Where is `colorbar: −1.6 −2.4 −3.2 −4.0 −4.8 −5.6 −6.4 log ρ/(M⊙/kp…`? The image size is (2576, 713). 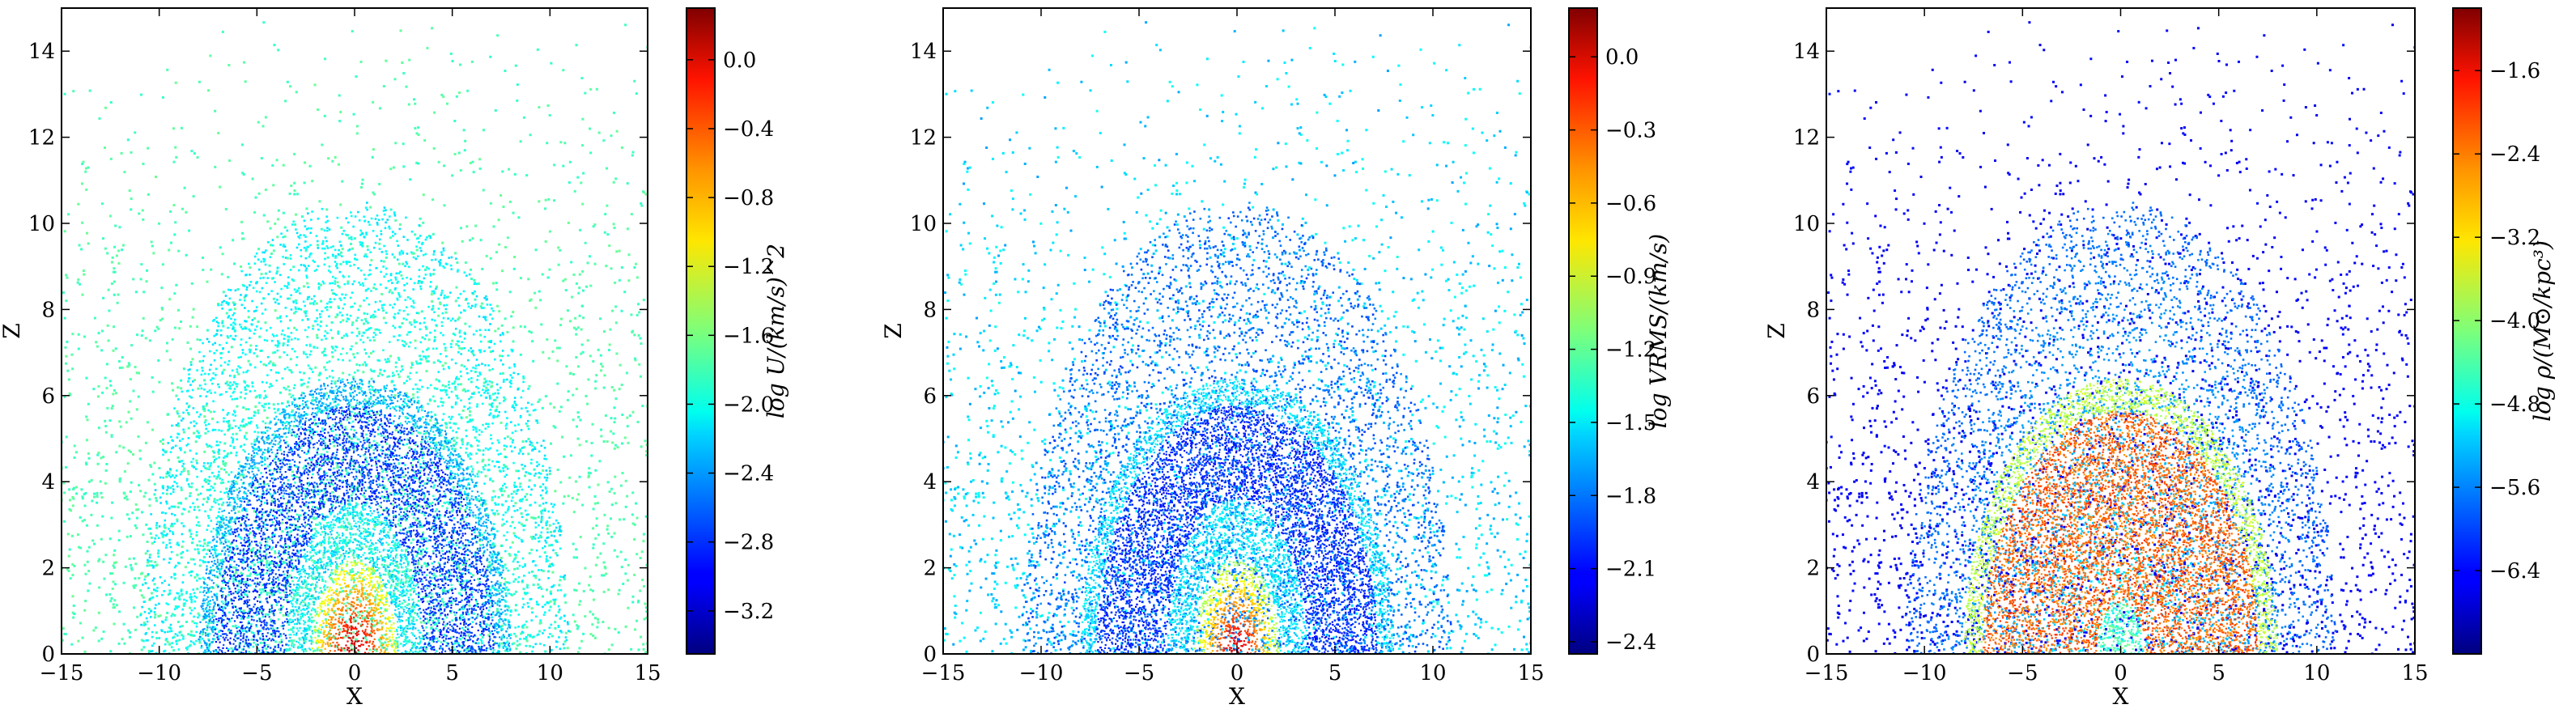
colorbar: −1.6 −2.4 −3.2 −4.0 −4.8 −5.6 −6.4 log ρ/(M⊙/kp… is located at coordinates (2504, 331).